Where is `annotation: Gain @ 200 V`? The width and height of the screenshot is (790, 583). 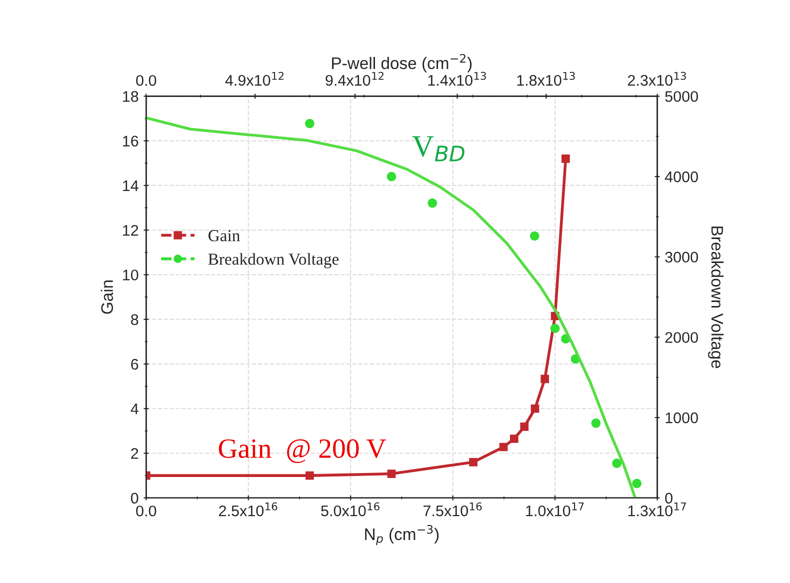 annotation: Gain @ 200 V is located at coordinates (302, 451).